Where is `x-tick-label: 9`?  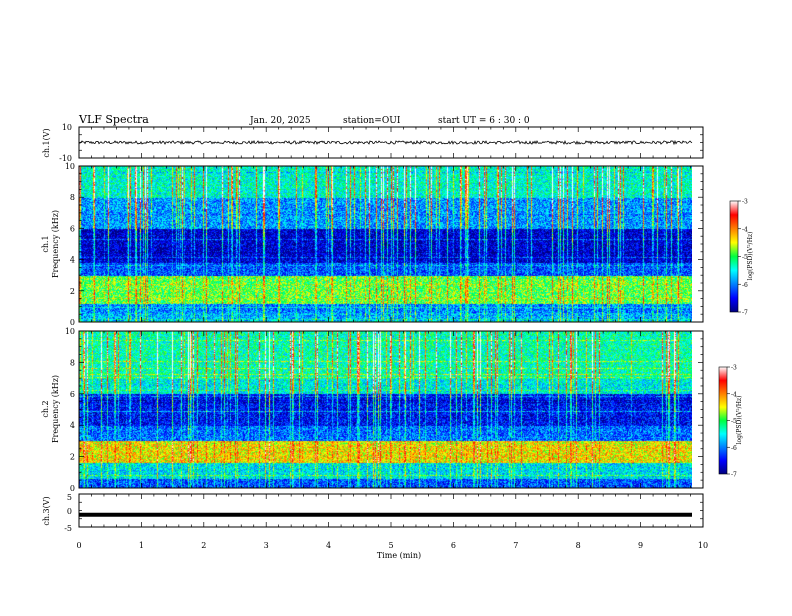 x-tick-label: 9 is located at coordinates (640, 545).